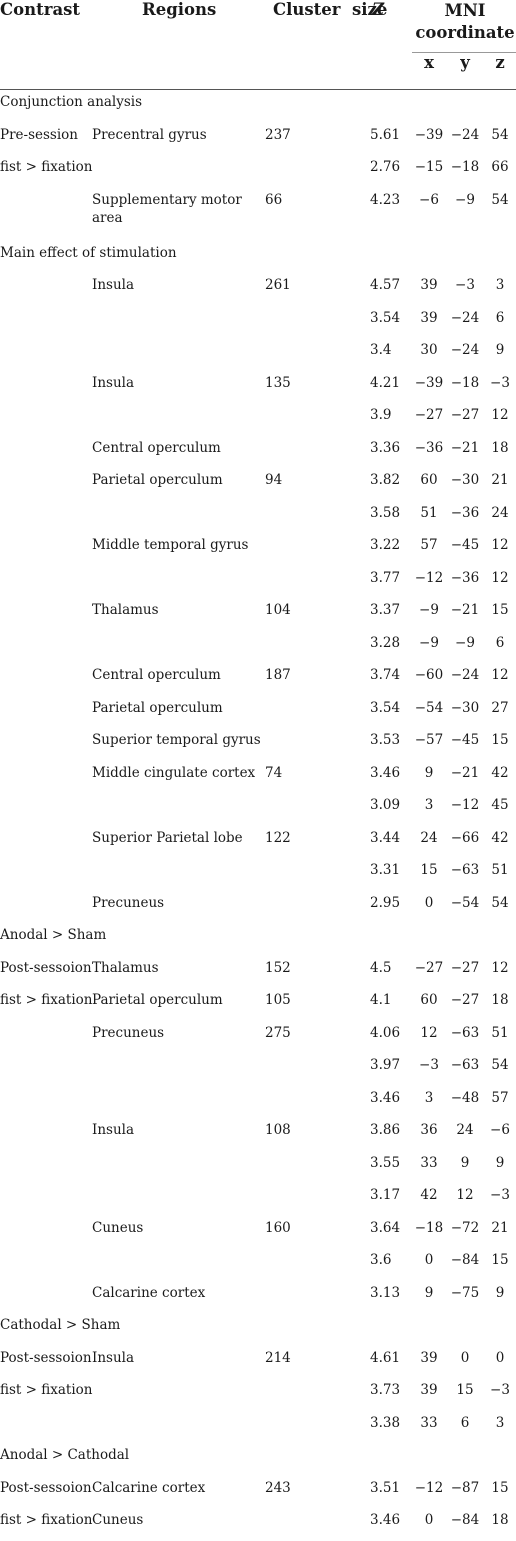 This screenshot has height=1541, width=516. I want to click on mni-x-cell: −15, so click(429, 167).